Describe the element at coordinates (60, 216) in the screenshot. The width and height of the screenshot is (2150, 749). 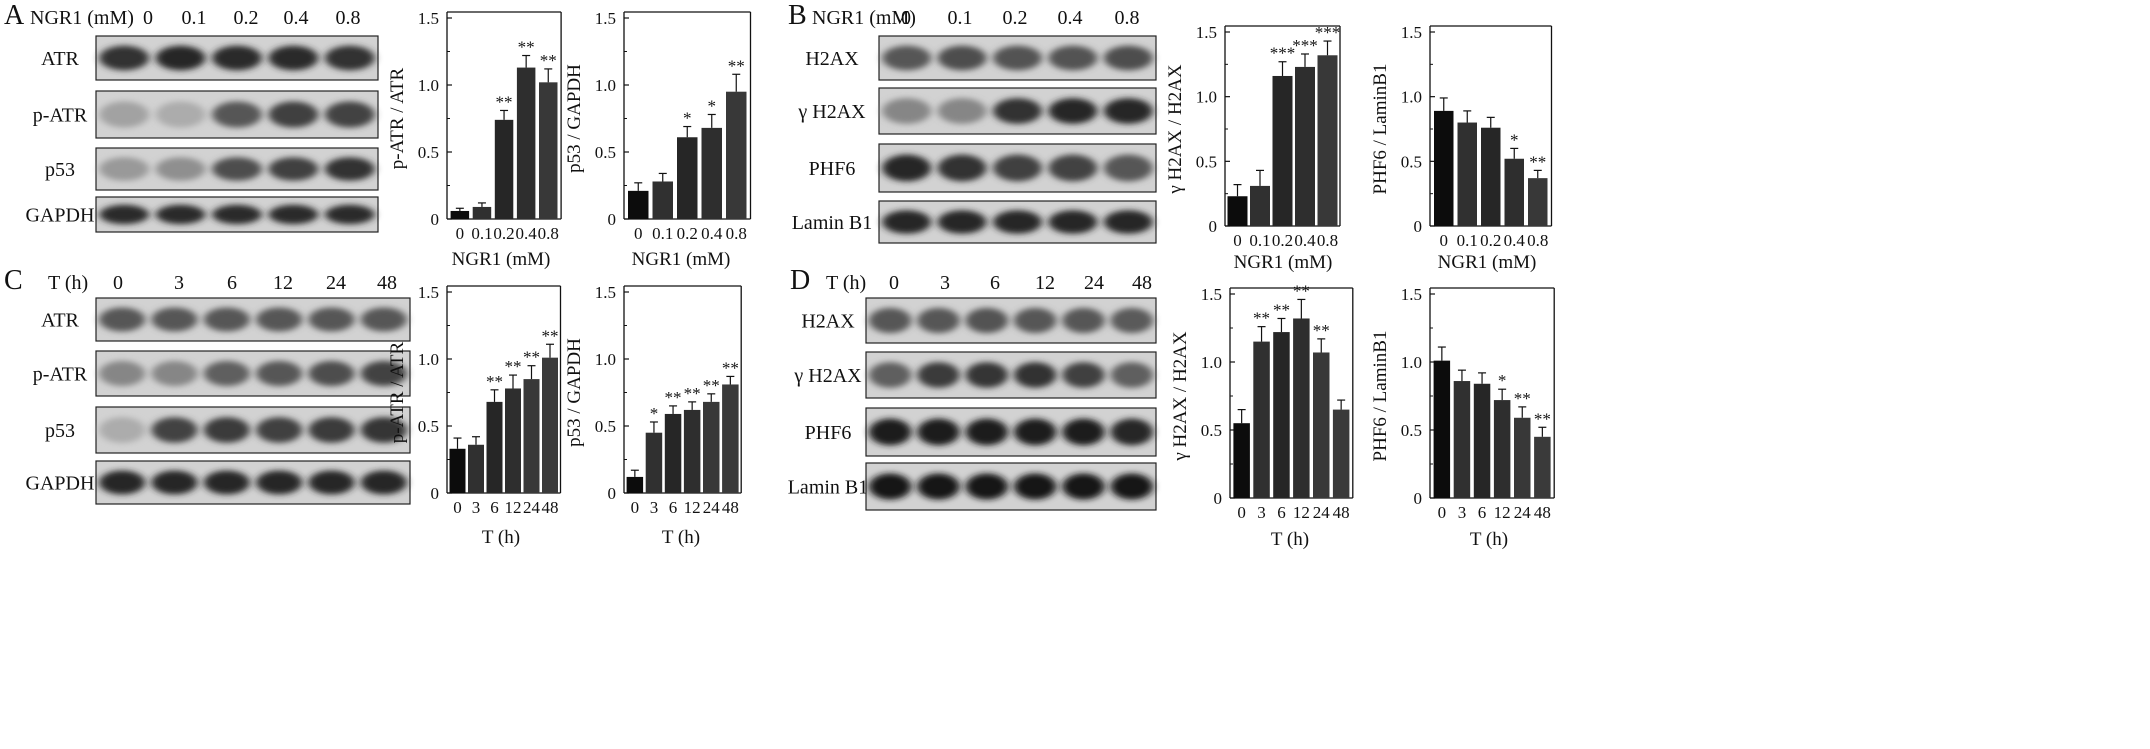
I see `blot-label: GAPDH` at that location.